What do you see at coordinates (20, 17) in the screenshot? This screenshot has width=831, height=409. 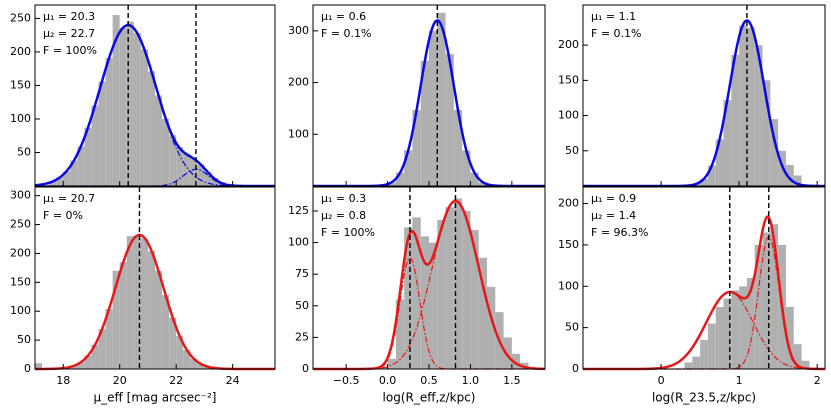 I see `y-tick-label: 250` at bounding box center [20, 17].